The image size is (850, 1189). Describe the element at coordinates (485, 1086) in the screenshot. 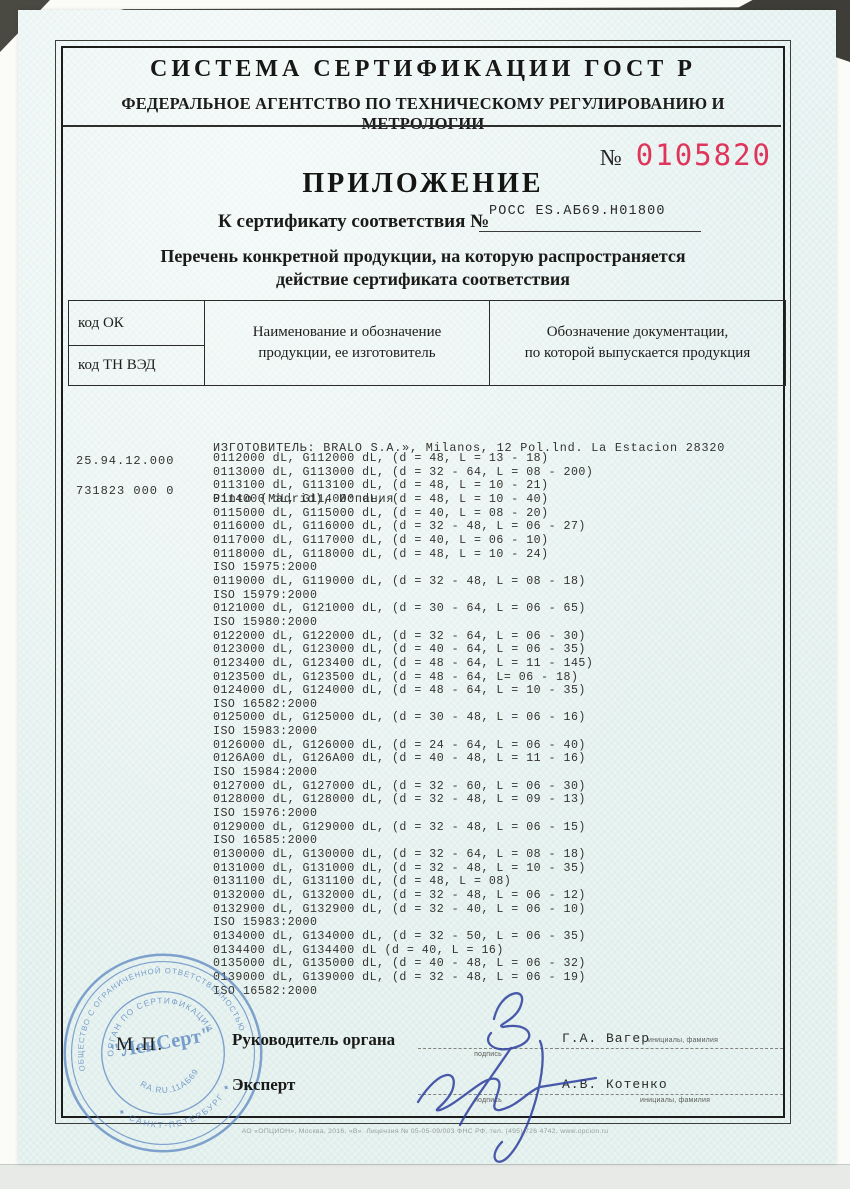

I see `signature-stroke-head-tail` at that location.